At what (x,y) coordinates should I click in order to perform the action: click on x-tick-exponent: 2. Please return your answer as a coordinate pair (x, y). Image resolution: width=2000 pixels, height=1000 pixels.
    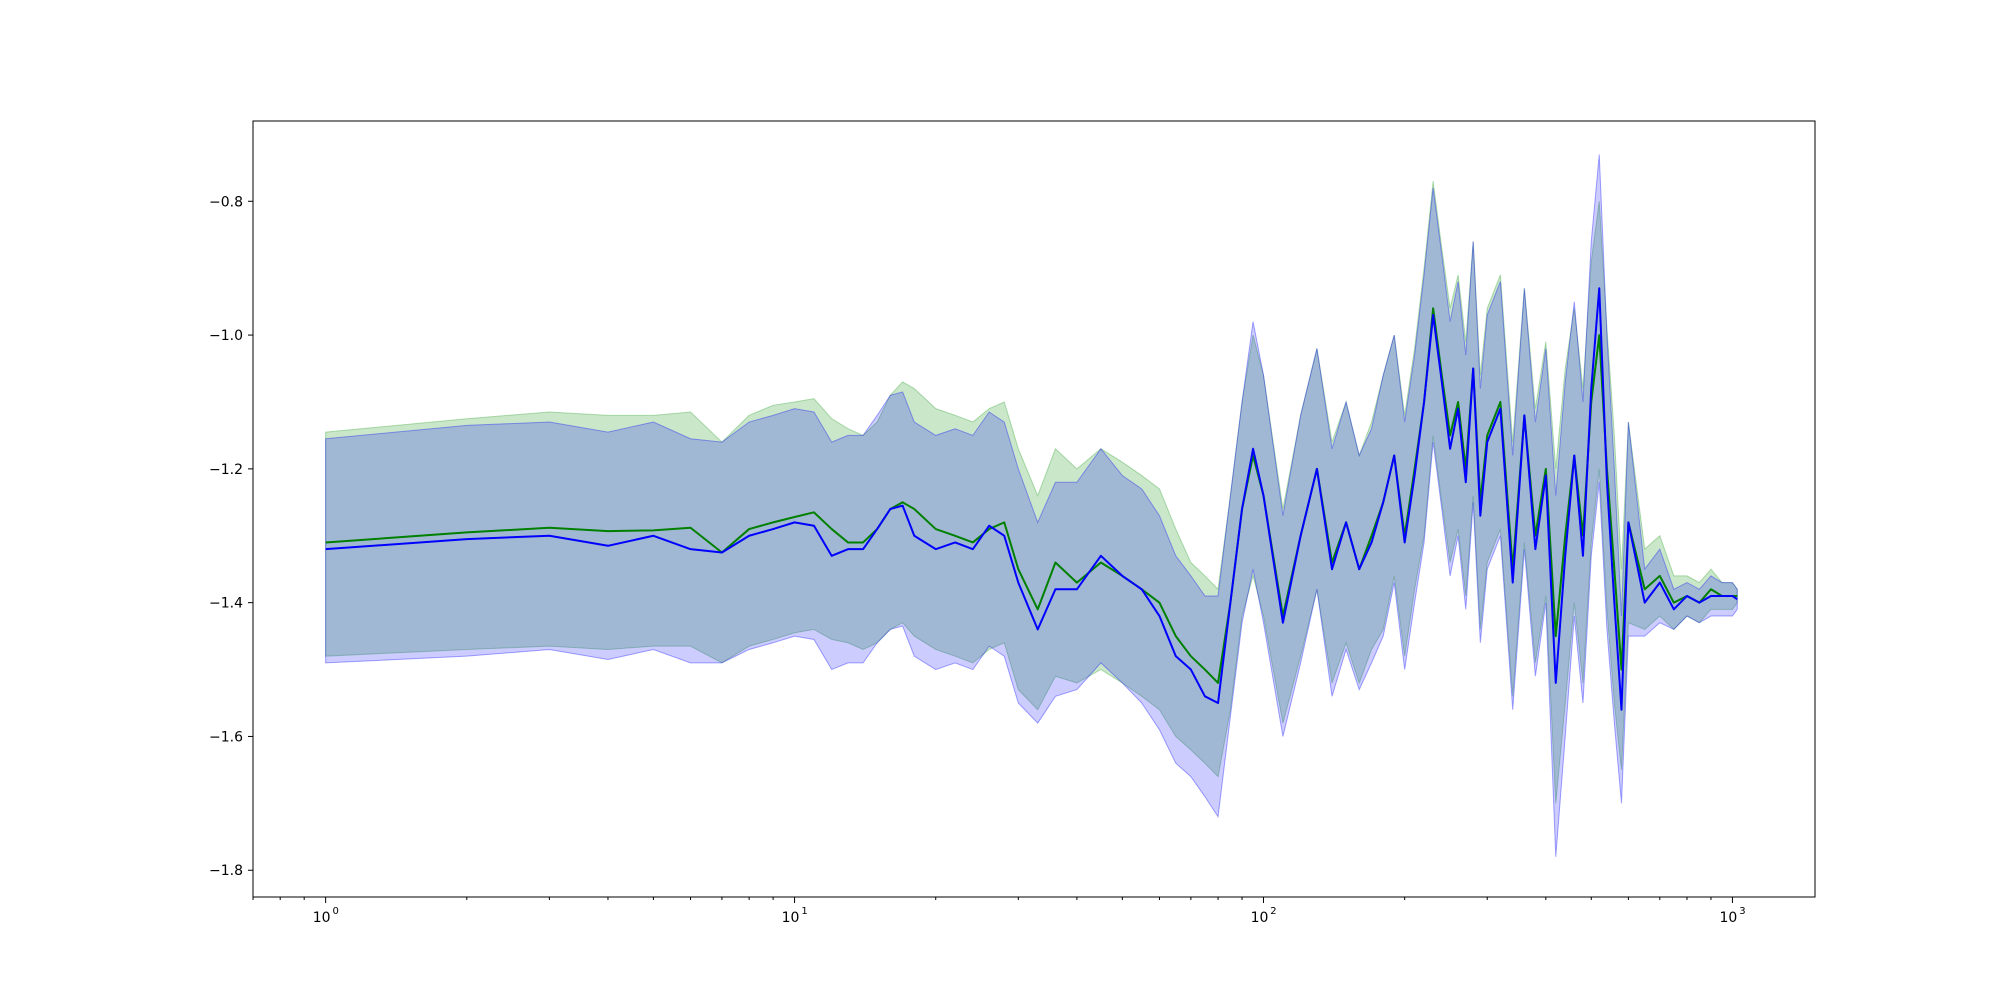
    Looking at the image, I should click on (1273, 911).